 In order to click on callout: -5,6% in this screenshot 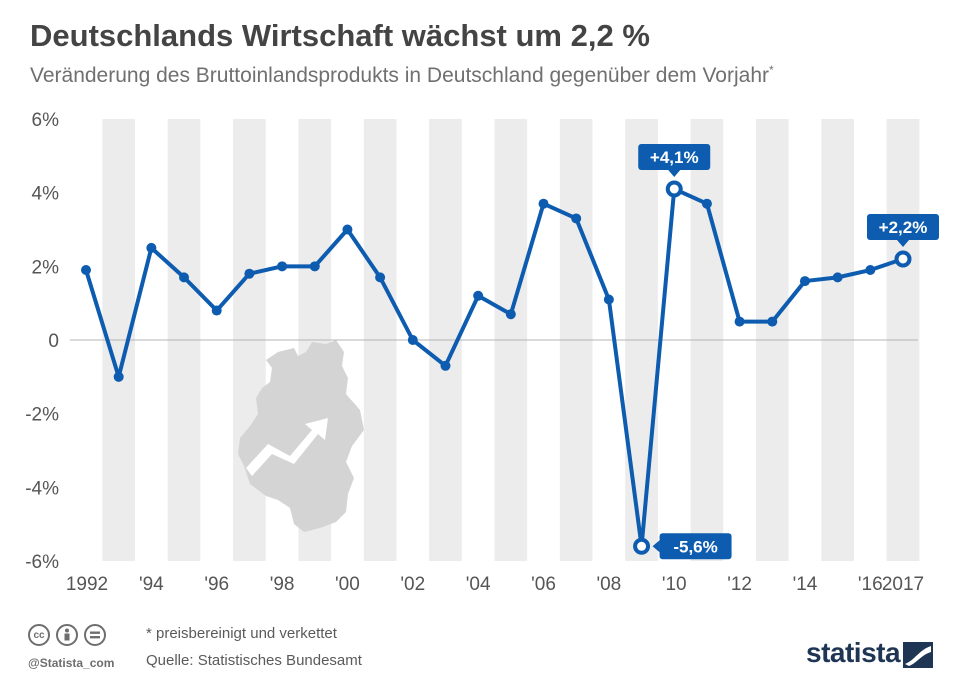, I will do `click(692, 546)`.